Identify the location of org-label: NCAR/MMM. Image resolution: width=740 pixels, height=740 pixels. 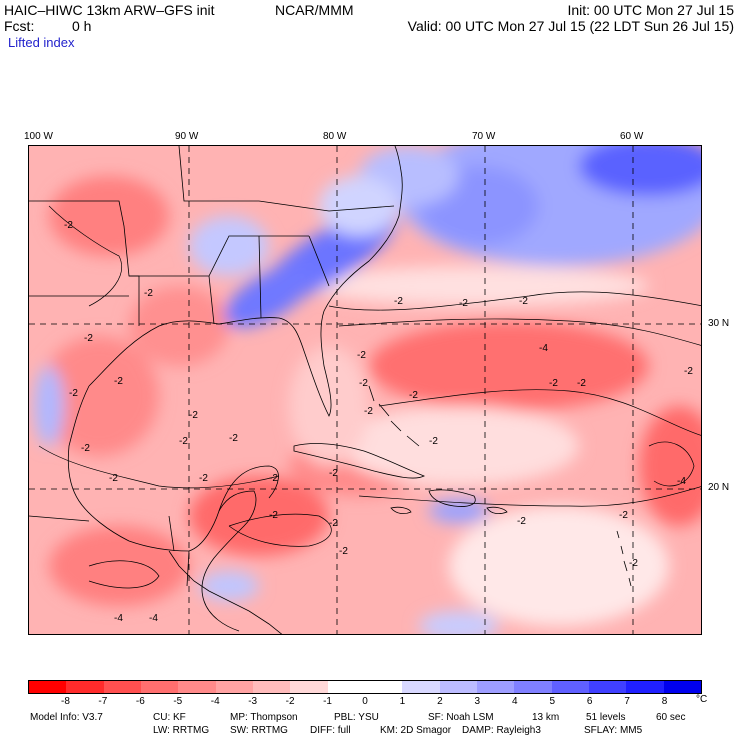
(314, 10).